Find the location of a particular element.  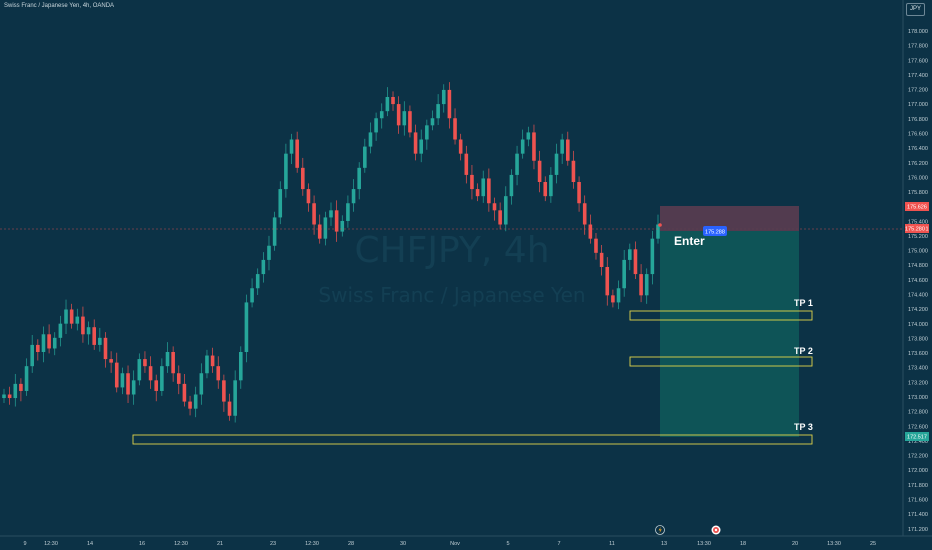

current-price-badge is located at coordinates (917, 228).